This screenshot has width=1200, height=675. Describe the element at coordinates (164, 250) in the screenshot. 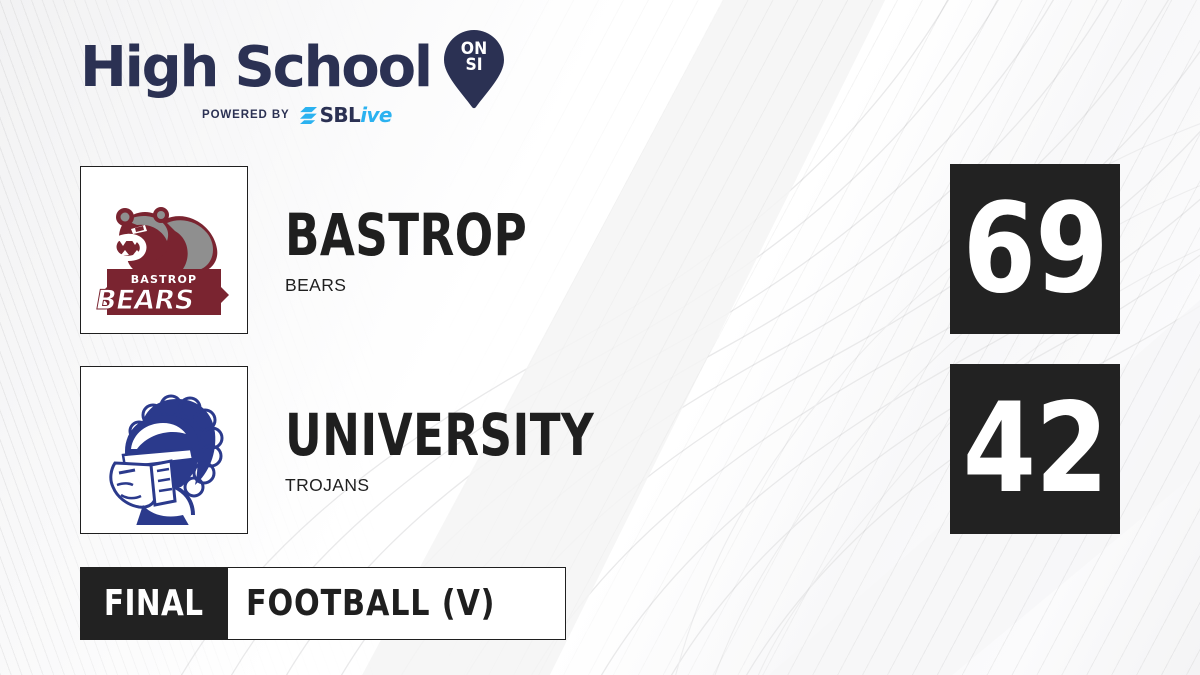

I see `team-logo-tile-bastrop: BASTROP BEARS` at that location.